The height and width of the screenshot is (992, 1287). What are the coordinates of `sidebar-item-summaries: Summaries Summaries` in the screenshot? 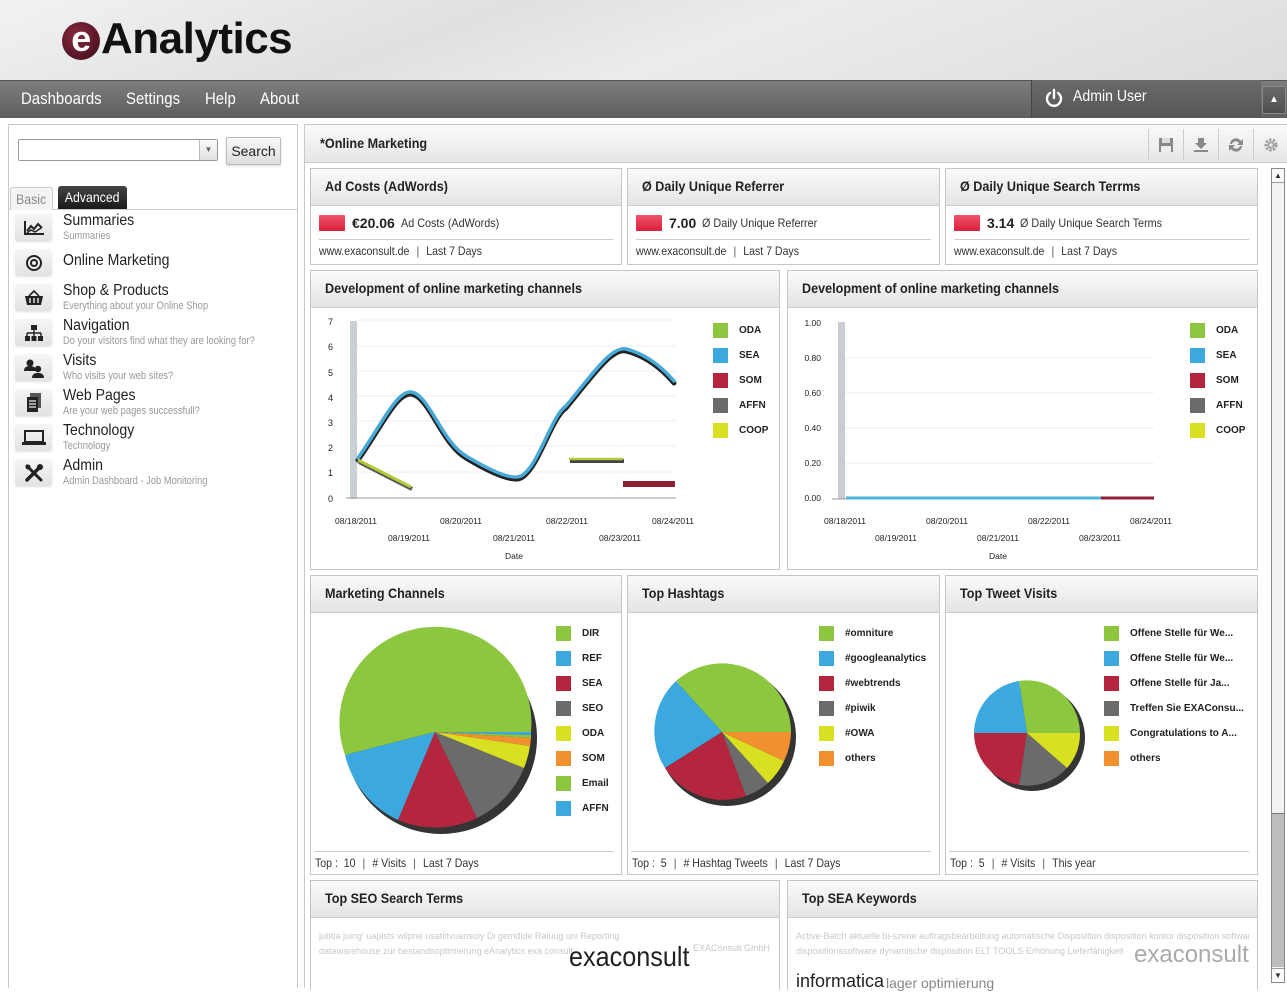 It's located at (153, 229).